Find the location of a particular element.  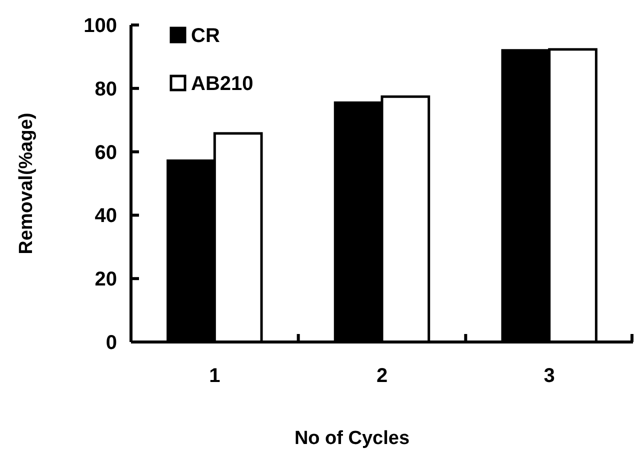

x-tick-label: 3 is located at coordinates (549, 376).